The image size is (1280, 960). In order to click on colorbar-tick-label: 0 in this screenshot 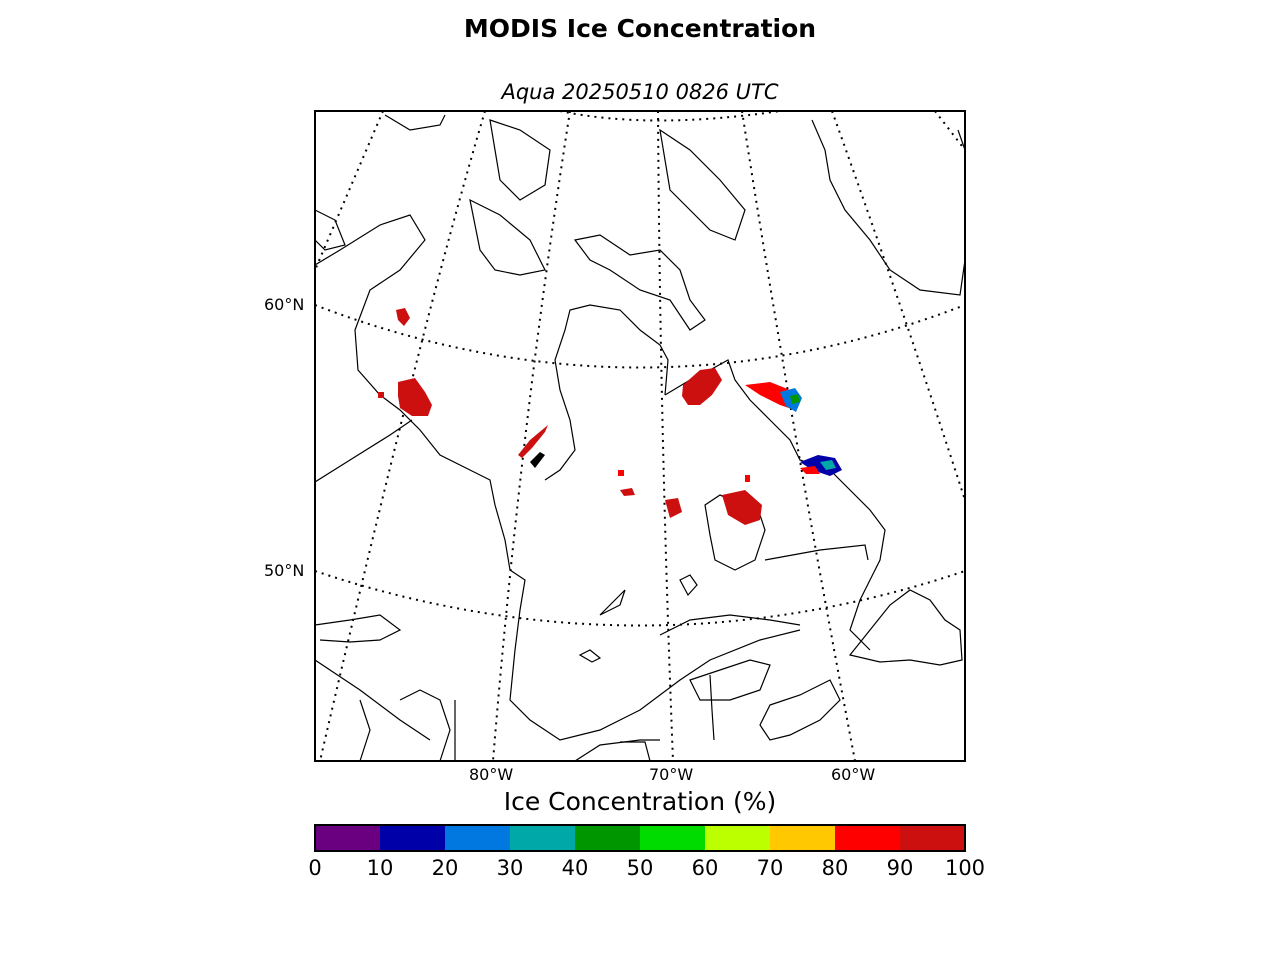, I will do `click(315, 868)`.